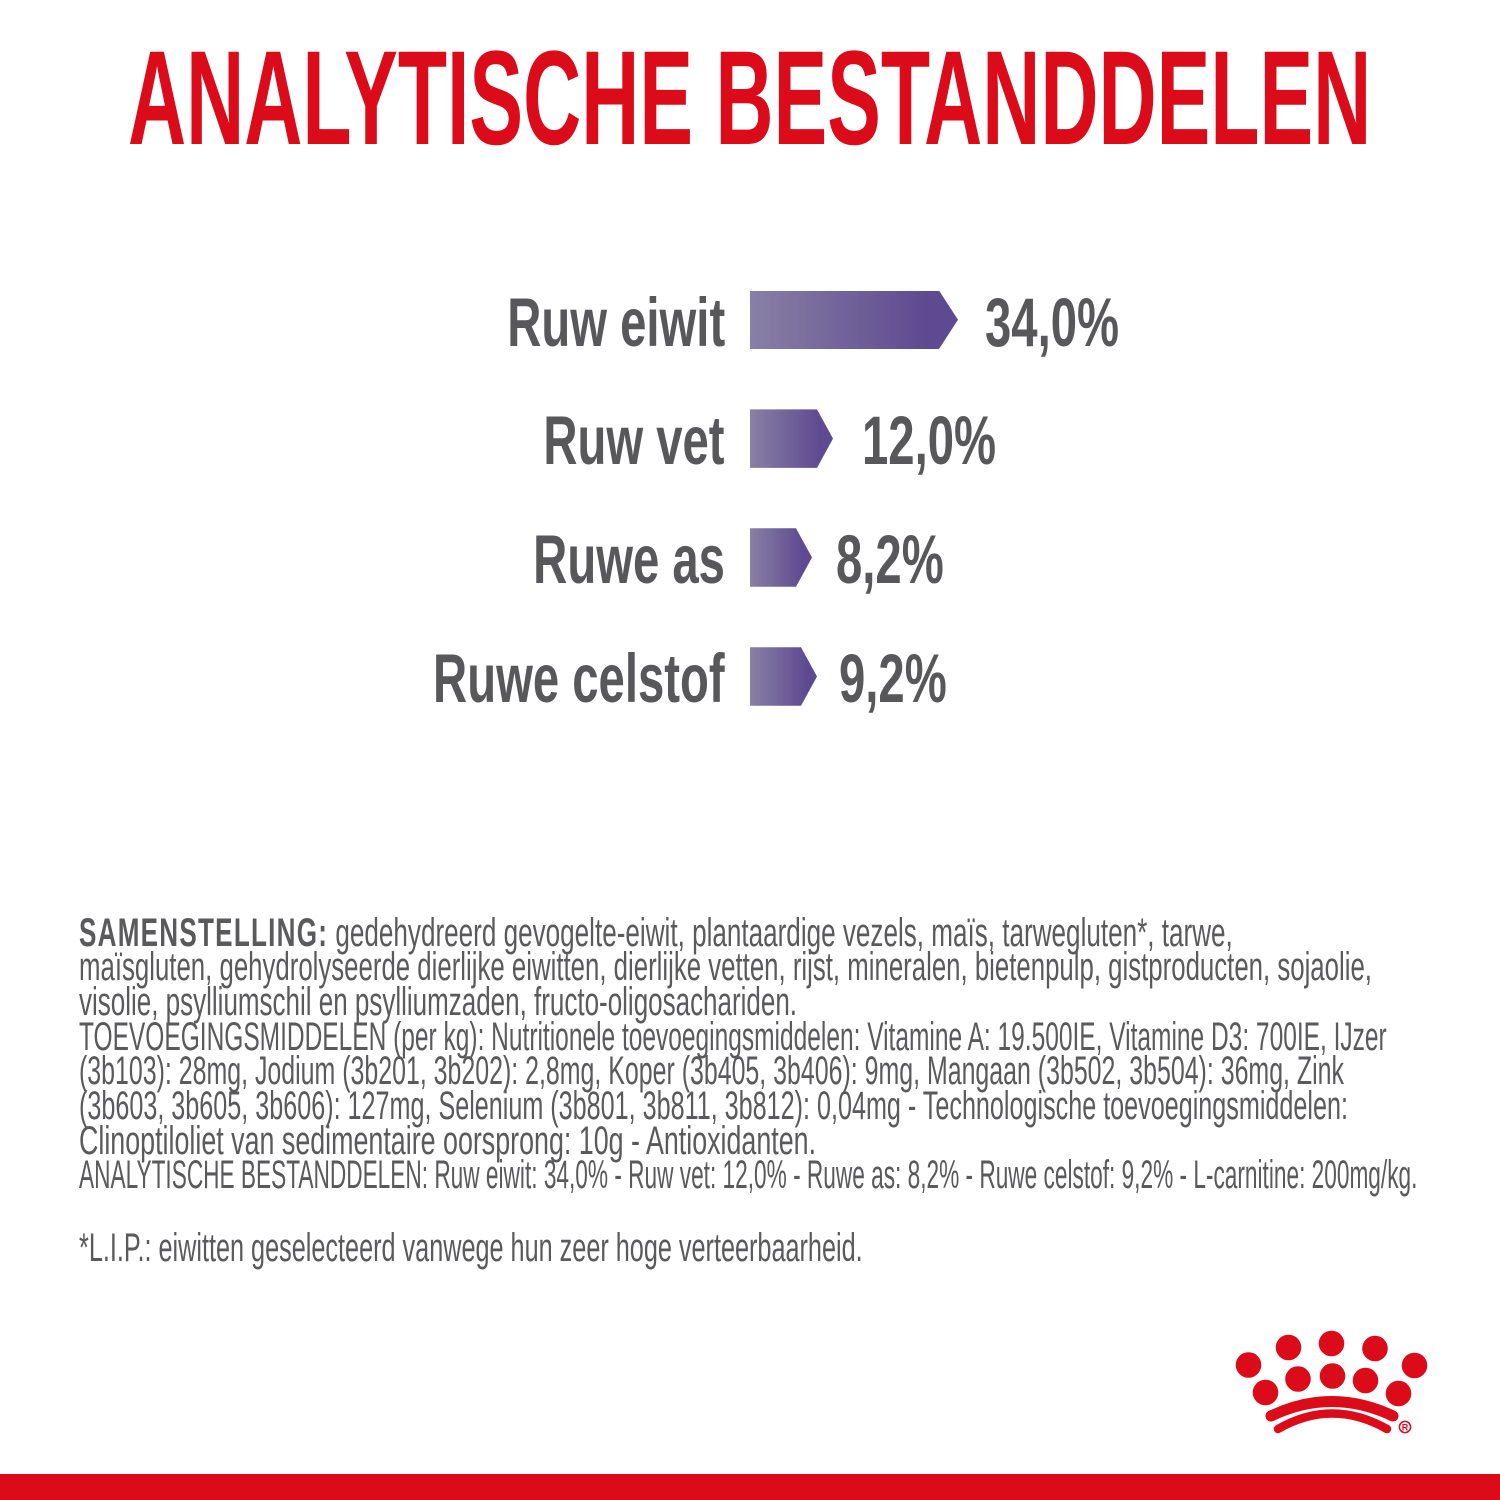 This screenshot has height=1500, width=1500. Describe the element at coordinates (1405, 1427) in the screenshot. I see `svg-text: R` at that location.